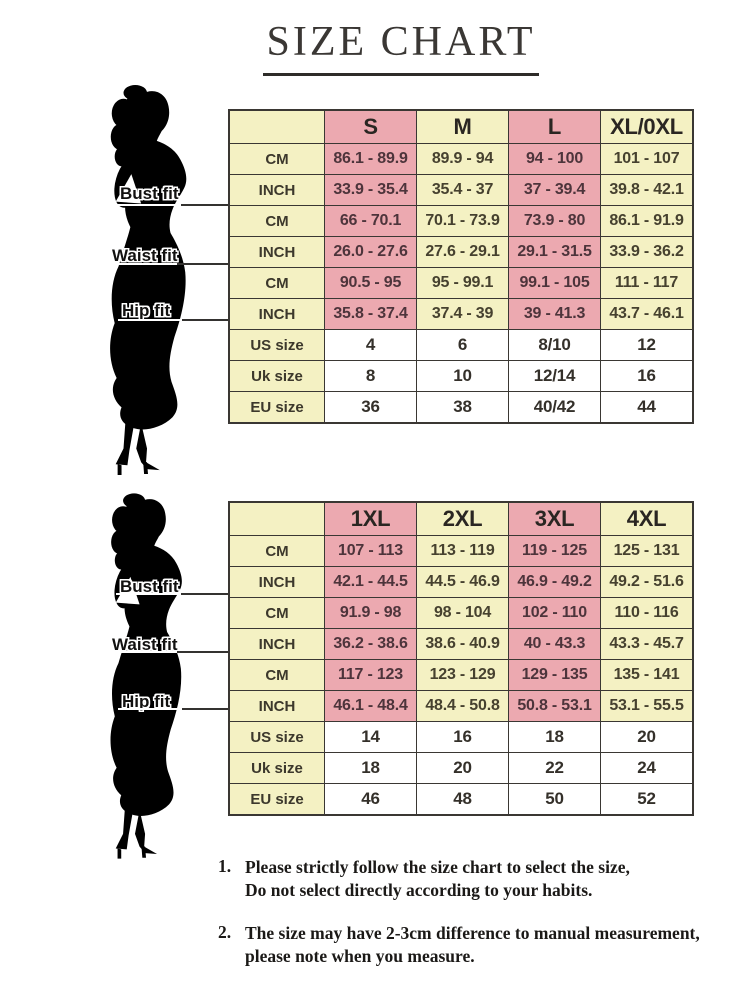 The height and width of the screenshot is (1000, 750). Describe the element at coordinates (554, 675) in the screenshot. I see `value-cell: 129 - 135` at that location.